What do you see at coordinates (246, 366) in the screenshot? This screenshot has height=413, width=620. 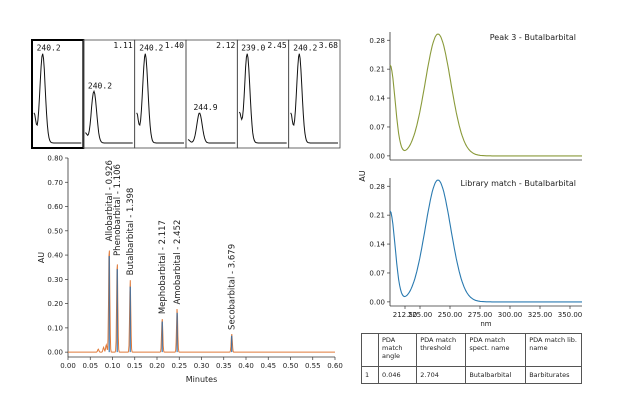 I see `x-tick-label: 0.40` at bounding box center [246, 366].